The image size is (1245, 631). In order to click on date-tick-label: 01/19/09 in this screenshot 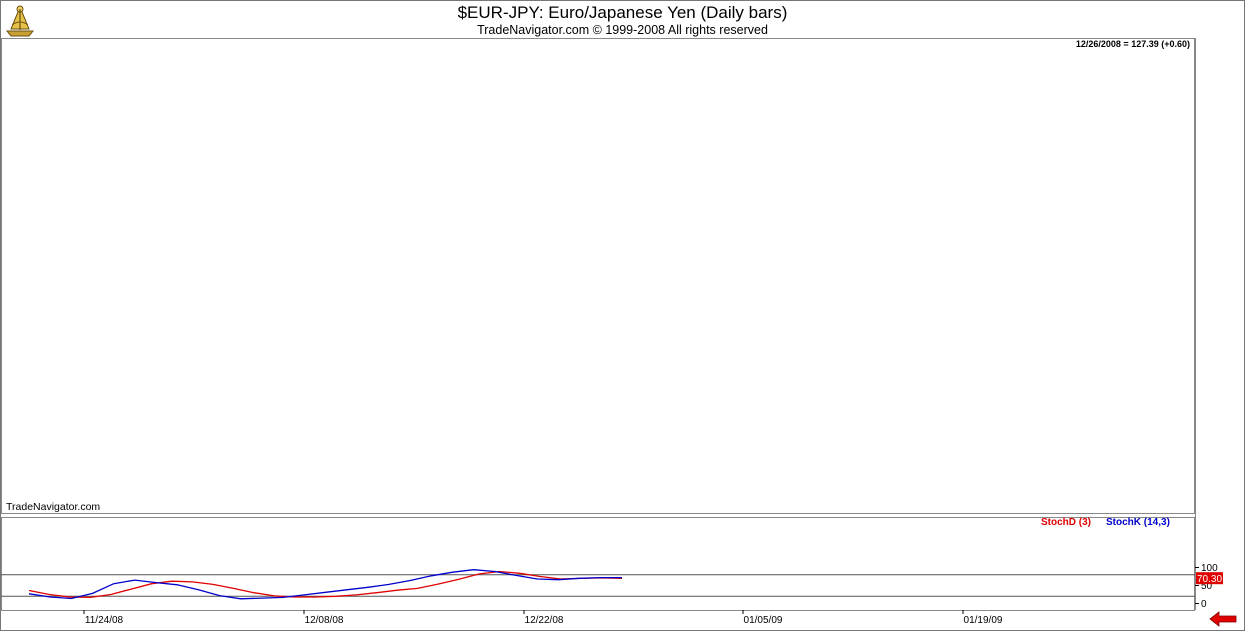, I will do `click(983, 620)`.